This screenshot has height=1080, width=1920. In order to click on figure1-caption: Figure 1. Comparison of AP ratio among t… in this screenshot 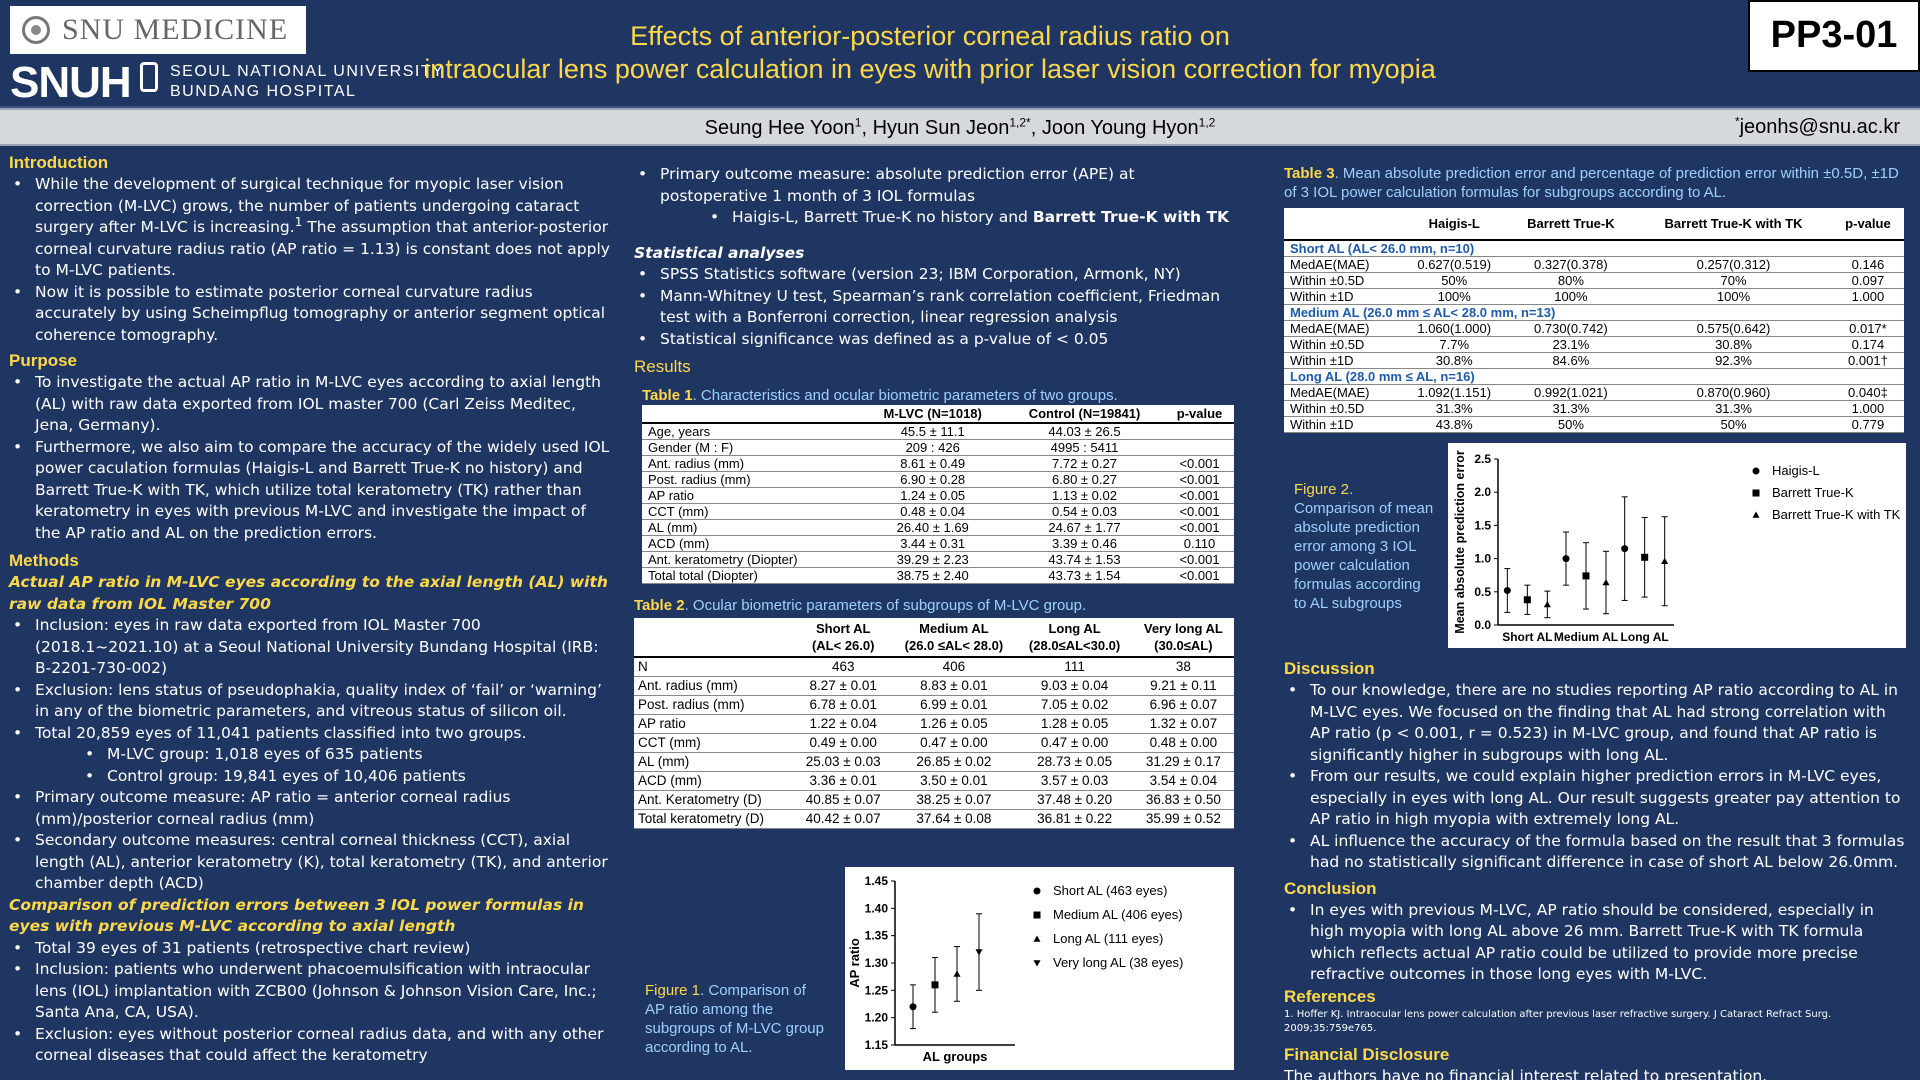, I will do `click(735, 1019)`.